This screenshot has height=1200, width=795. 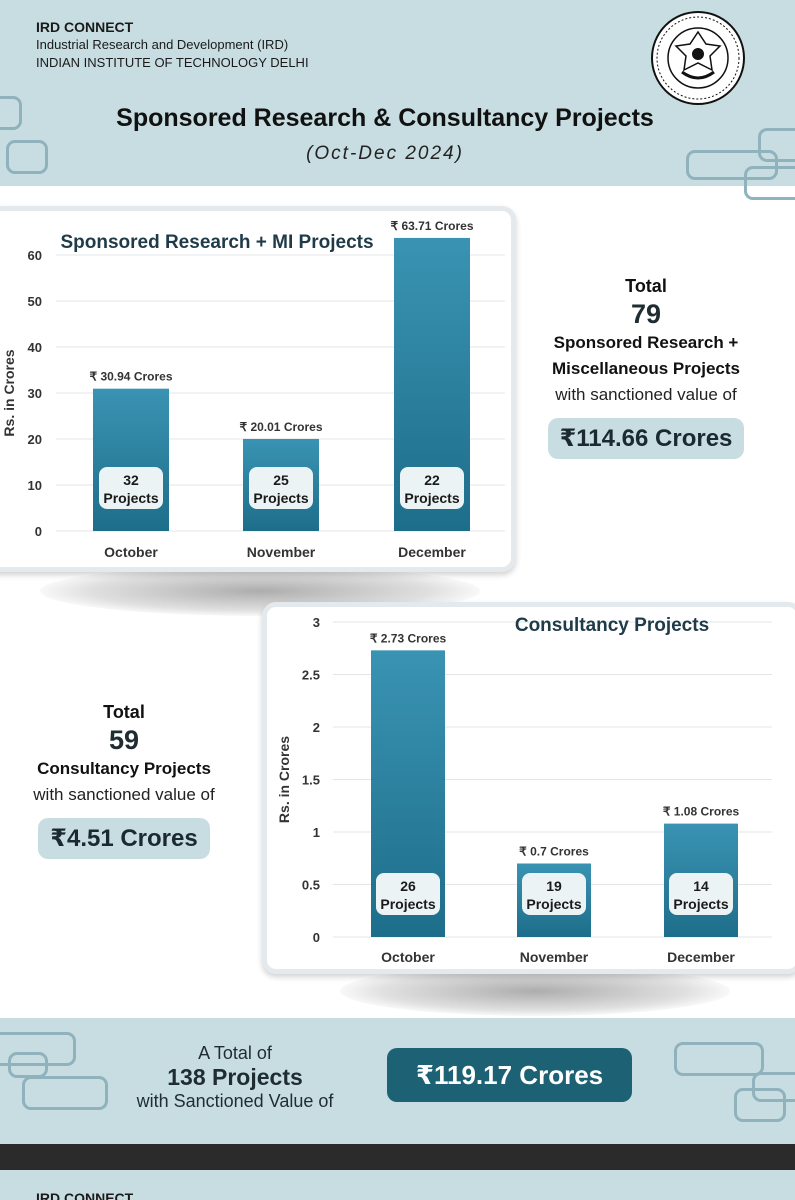 What do you see at coordinates (408, 886) in the screenshot?
I see `project-count: 26` at bounding box center [408, 886].